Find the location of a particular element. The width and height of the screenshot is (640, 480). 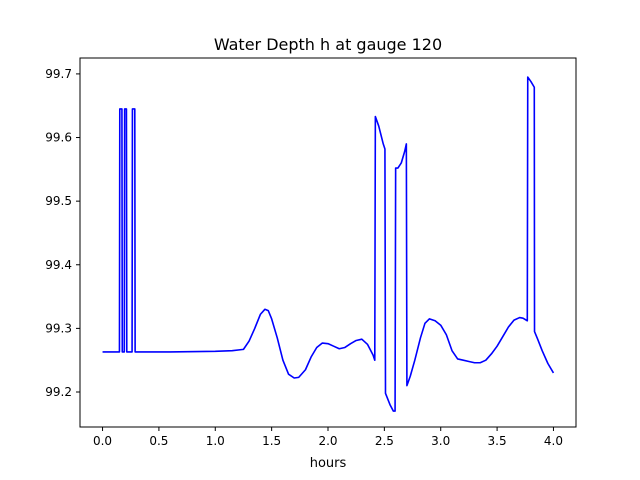

x-tick-label: 2.5 is located at coordinates (384, 441).